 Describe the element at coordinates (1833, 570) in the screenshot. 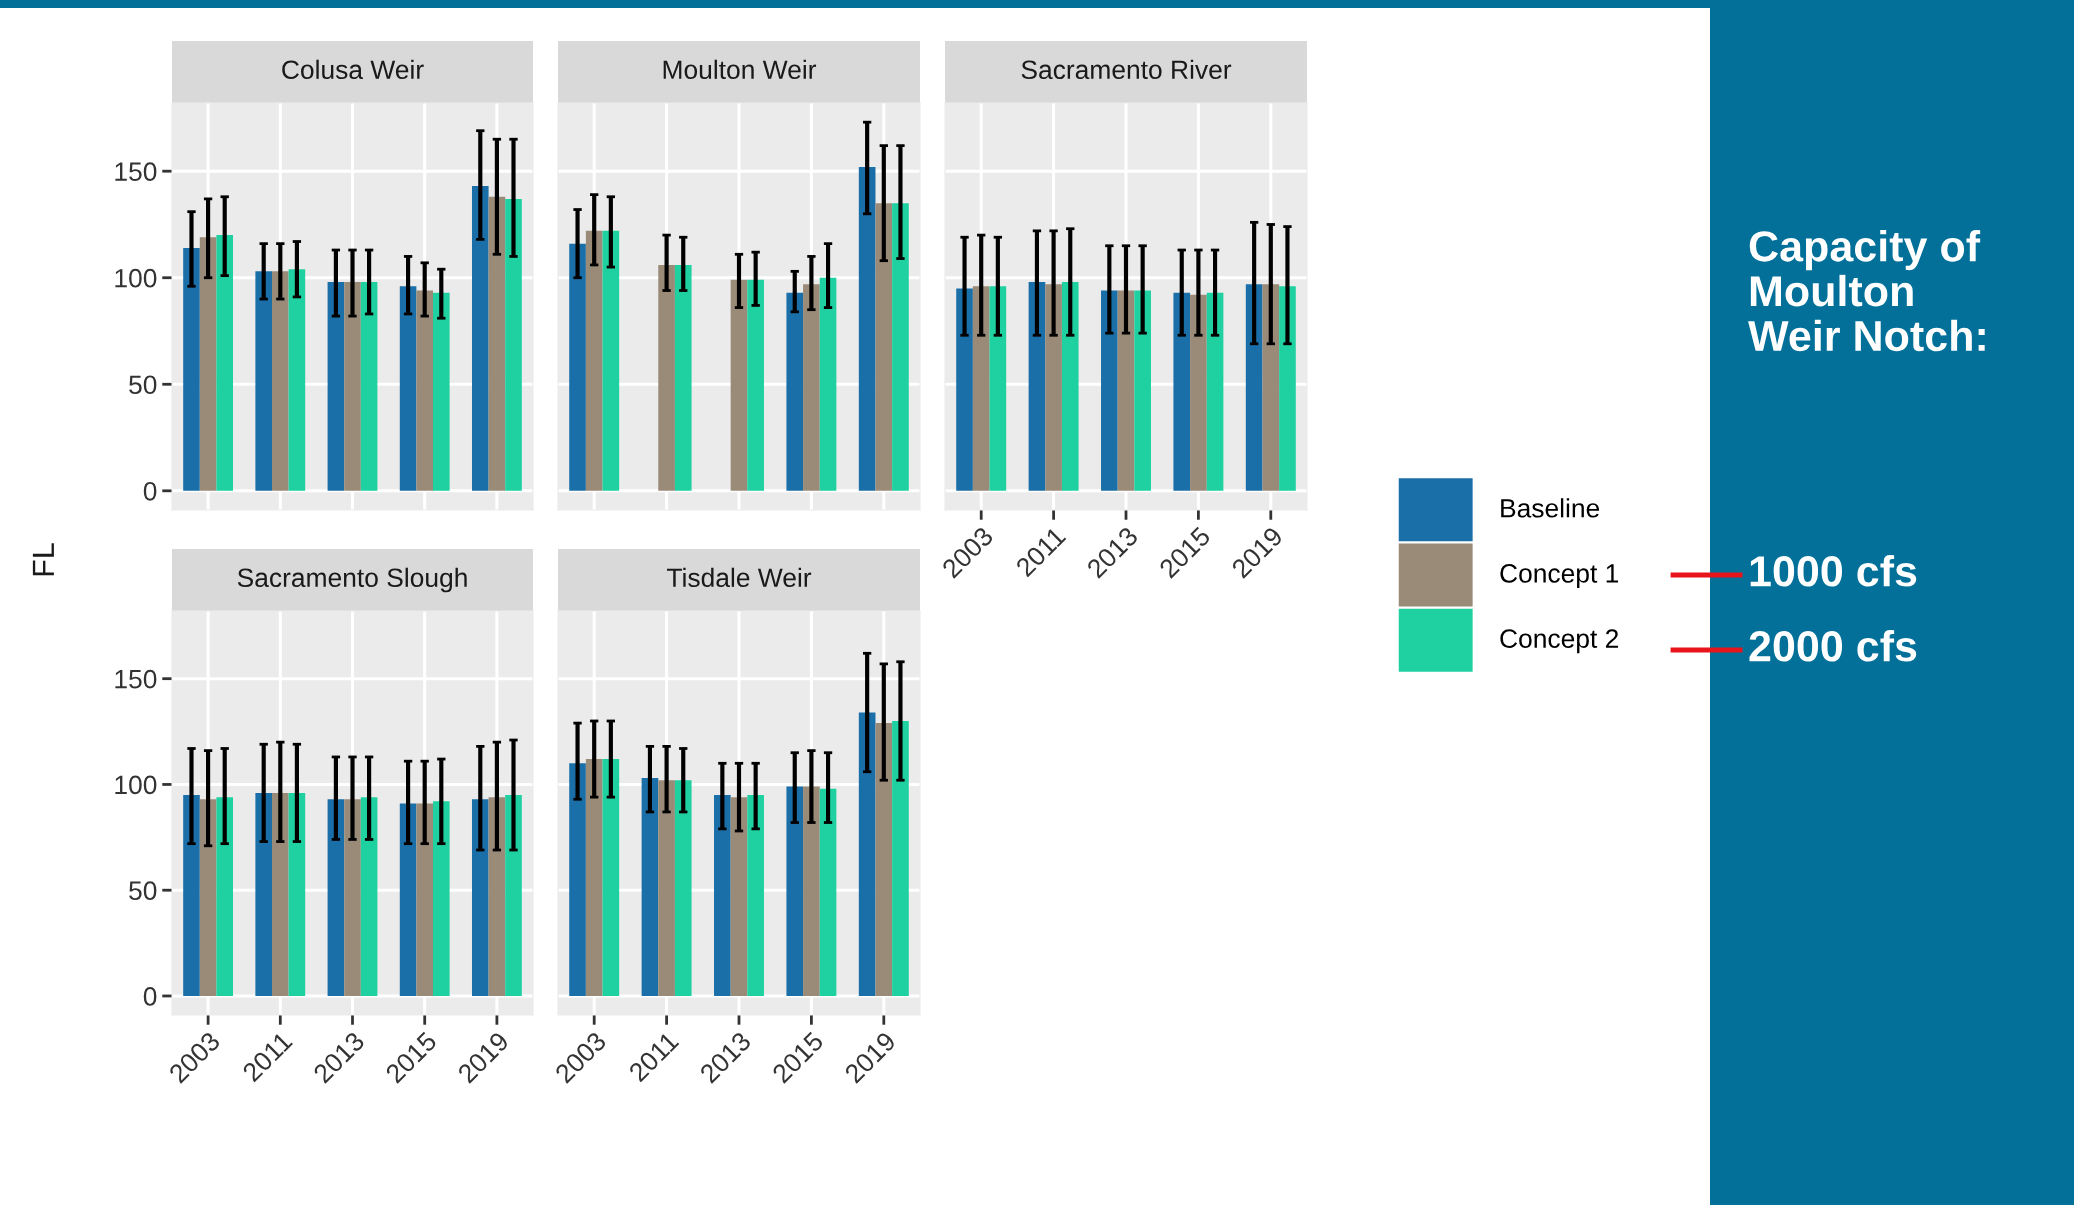

I see `text: 1000 cfs` at that location.